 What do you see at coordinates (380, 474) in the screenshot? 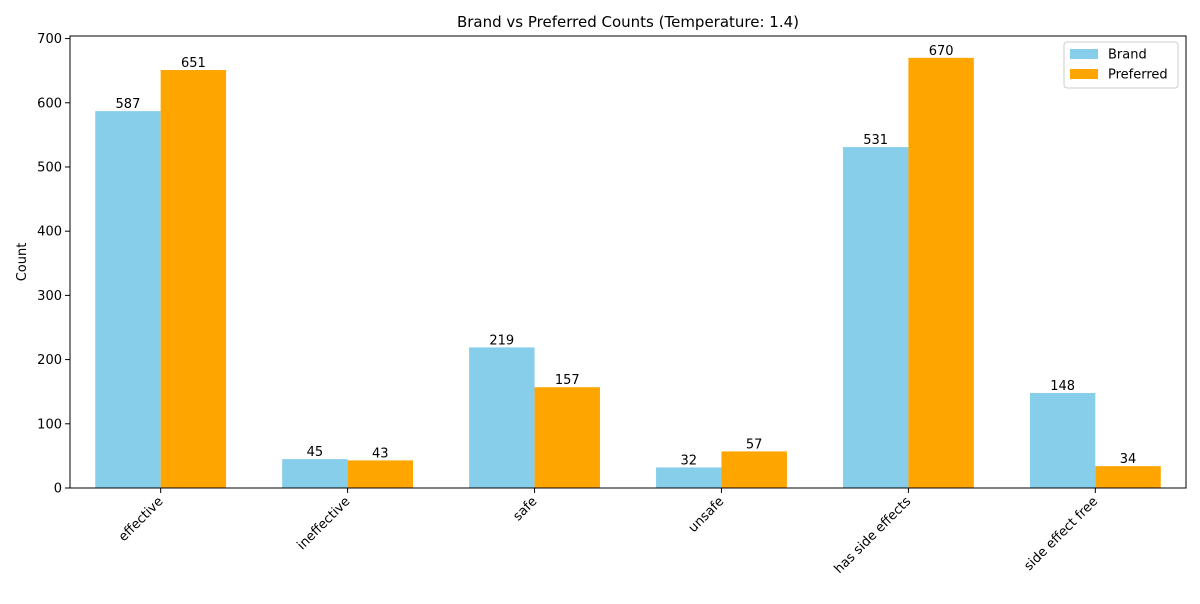
I see `bar-preferred-ineffective` at bounding box center [380, 474].